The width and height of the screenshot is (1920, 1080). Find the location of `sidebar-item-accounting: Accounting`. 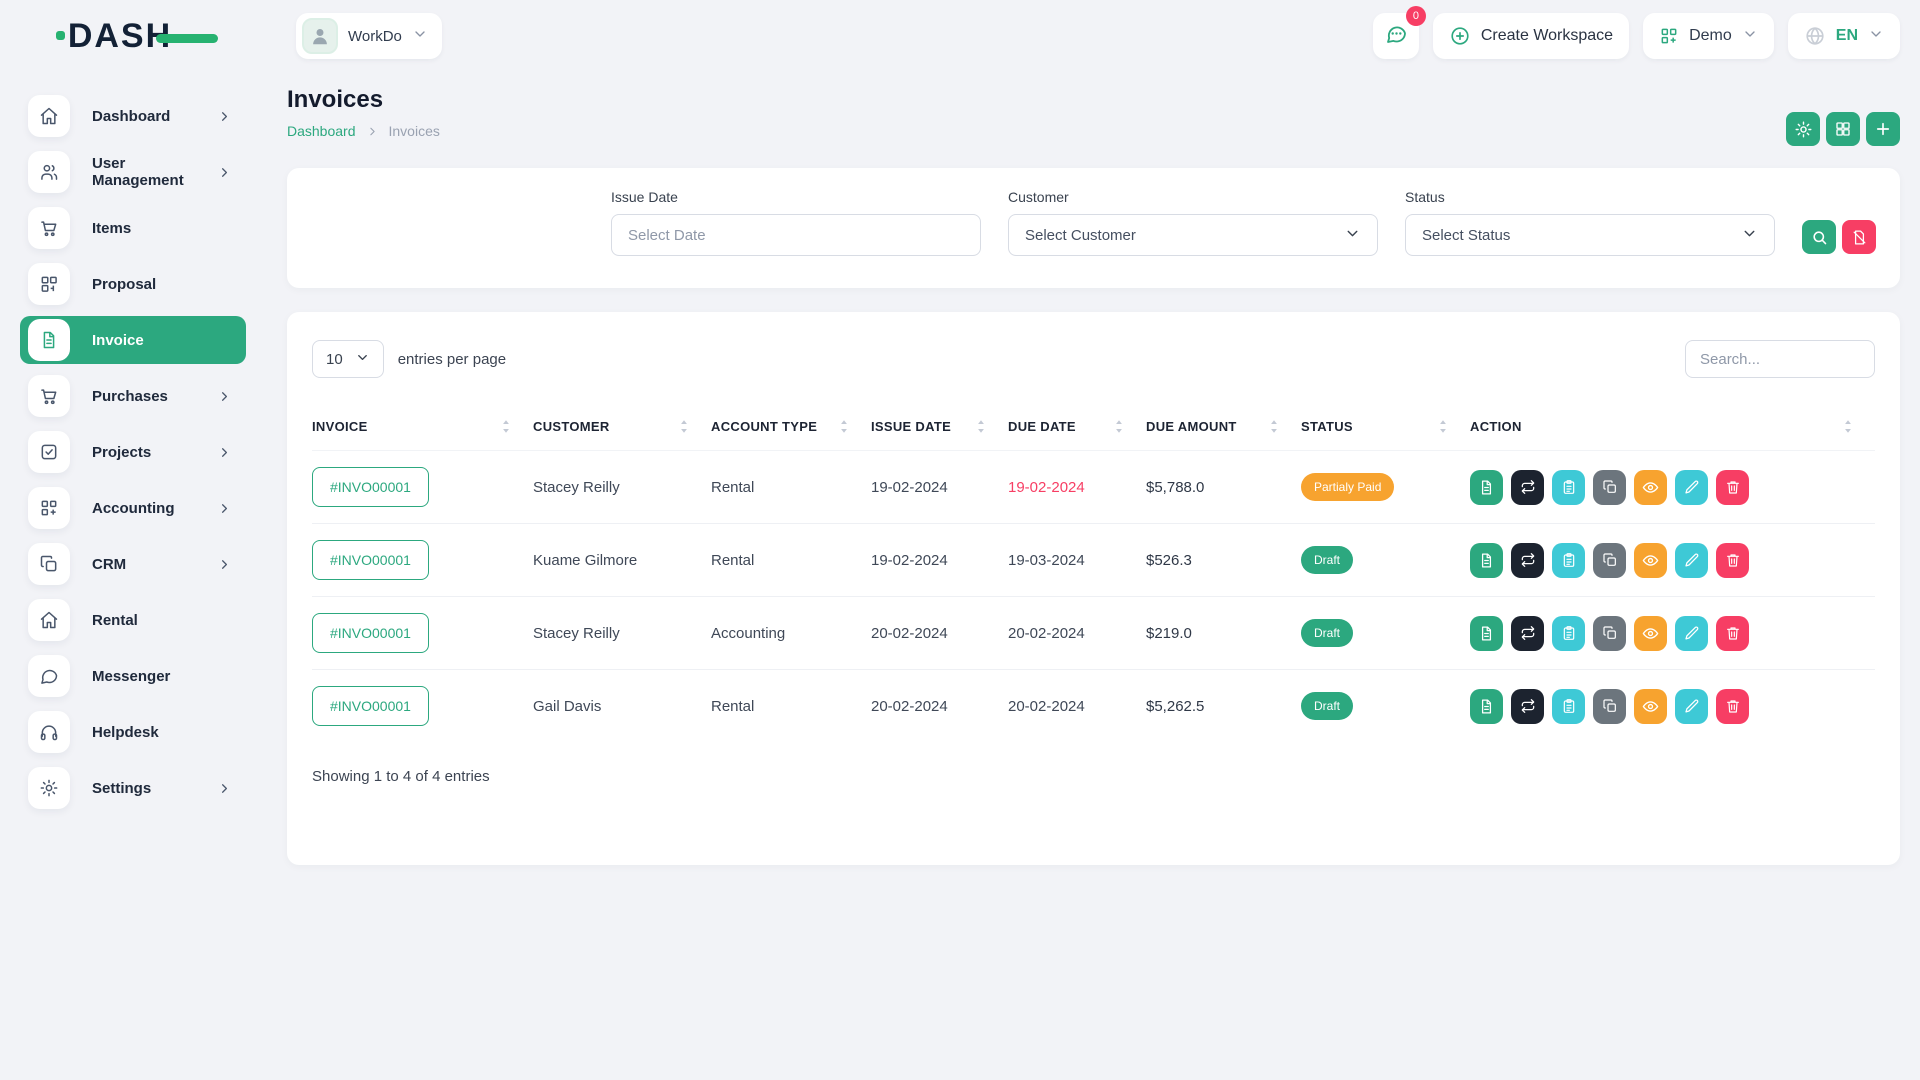

sidebar-item-accounting: Accounting is located at coordinates (133, 508).